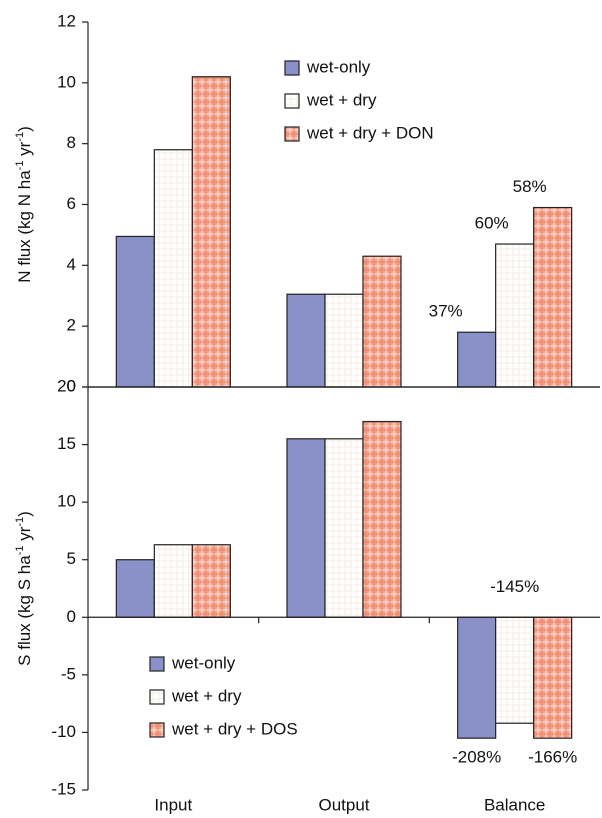  Describe the element at coordinates (234, 728) in the screenshot. I see `legend-label: wet + dry + DOS` at that location.